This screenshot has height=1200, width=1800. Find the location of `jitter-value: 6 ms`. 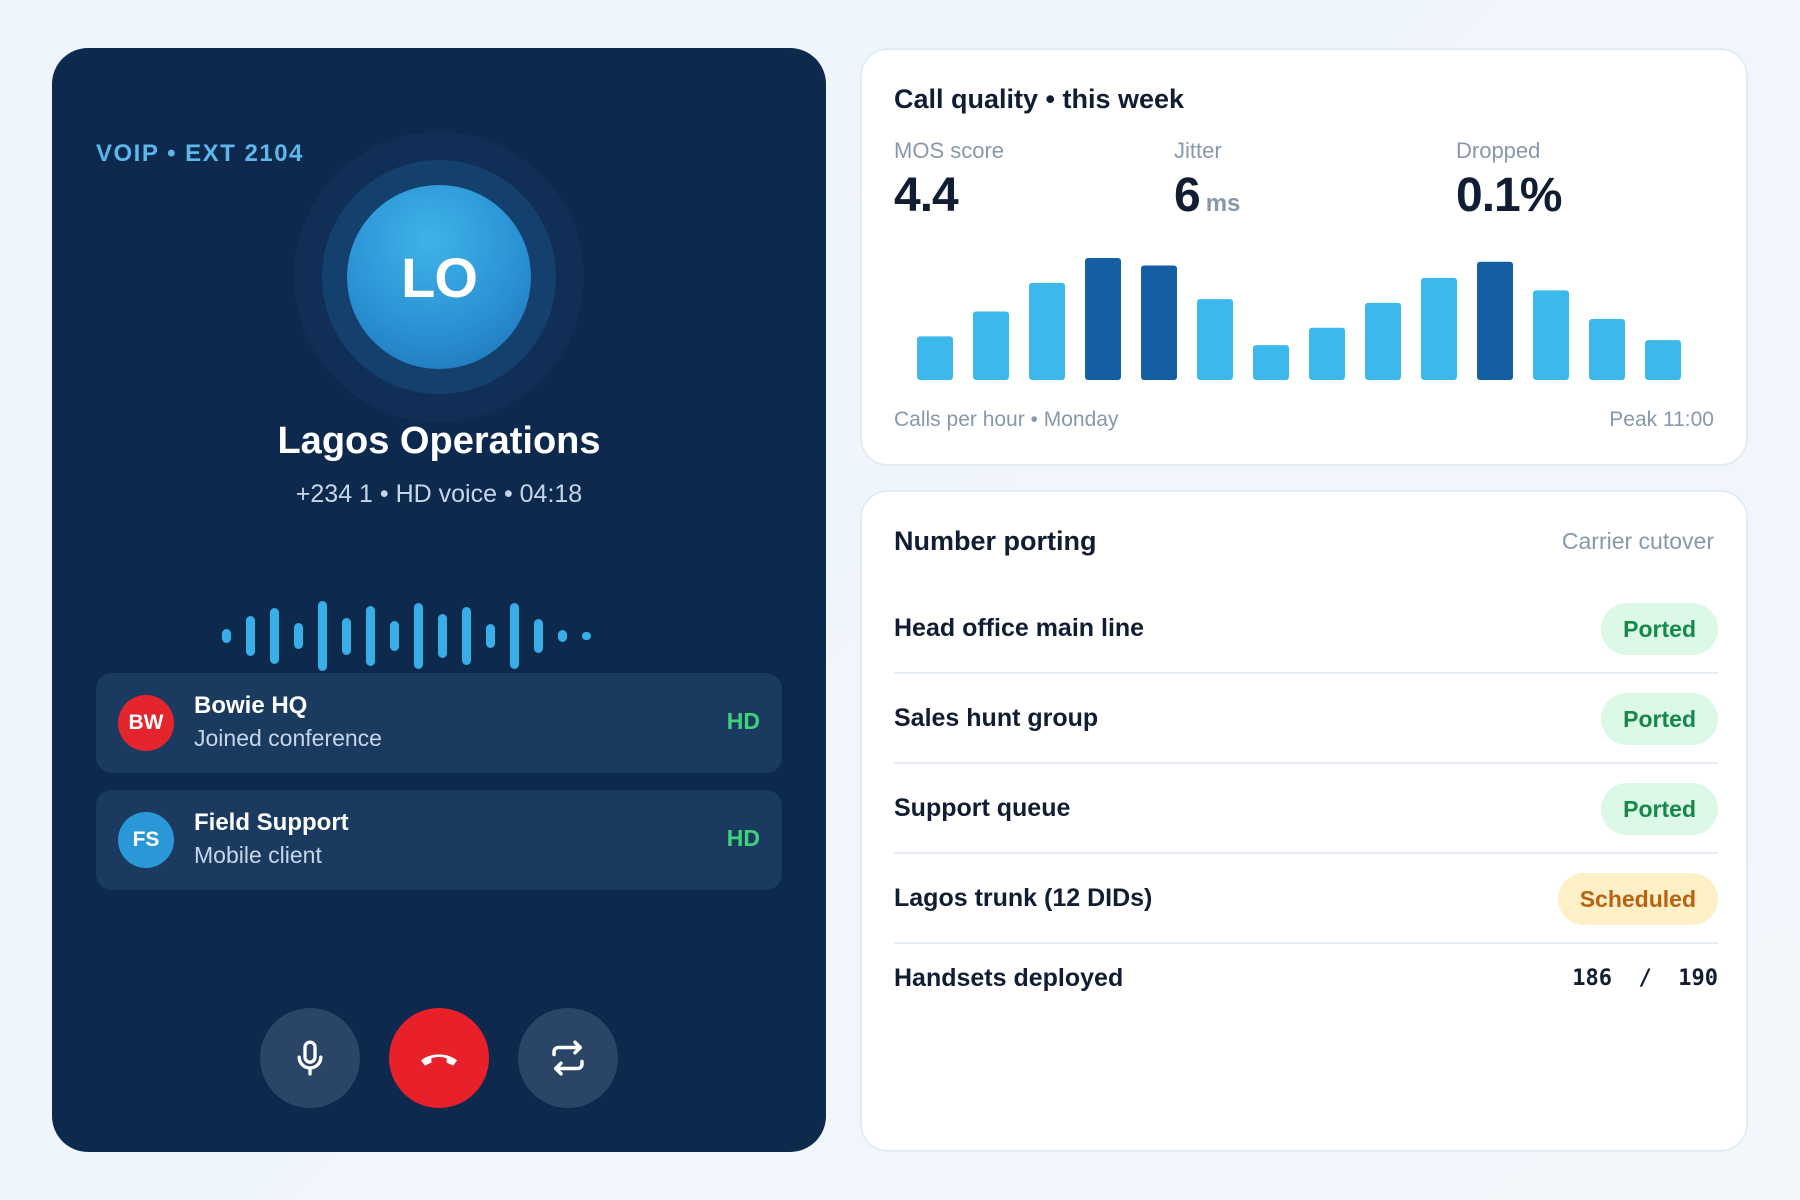

jitter-value: 6 ms is located at coordinates (1207, 195).